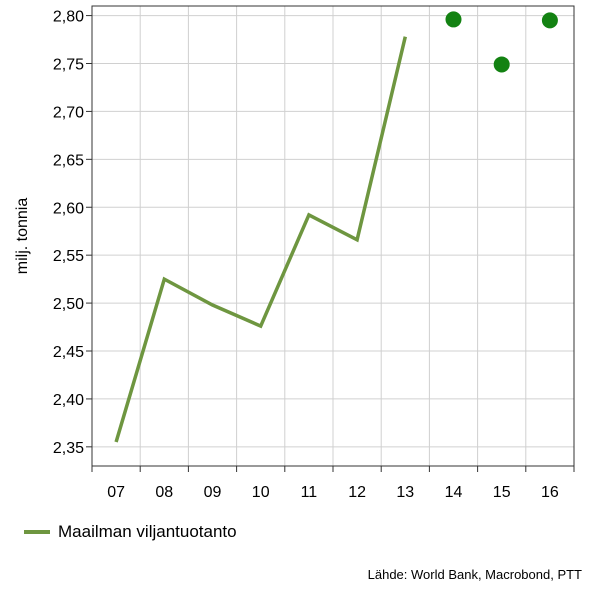  I want to click on x-tick-label: 13, so click(405, 492).